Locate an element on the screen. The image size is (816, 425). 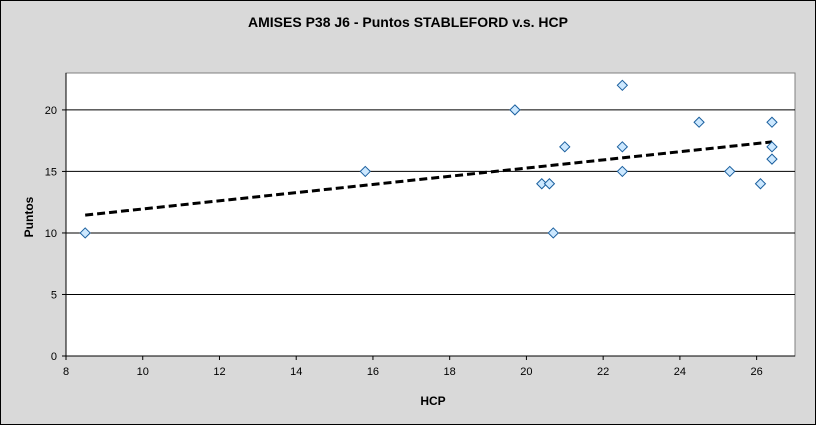
x-tick-label: 22 is located at coordinates (603, 372).